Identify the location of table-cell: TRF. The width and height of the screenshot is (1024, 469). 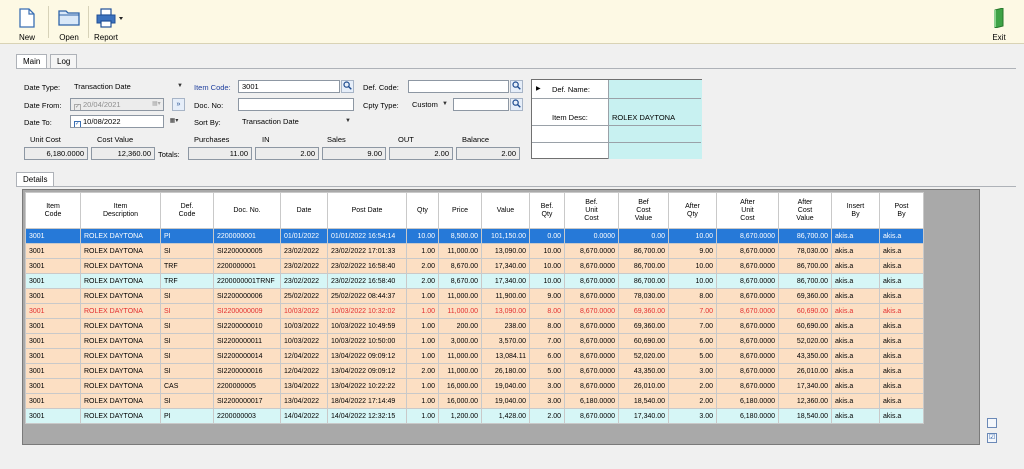
(187, 266).